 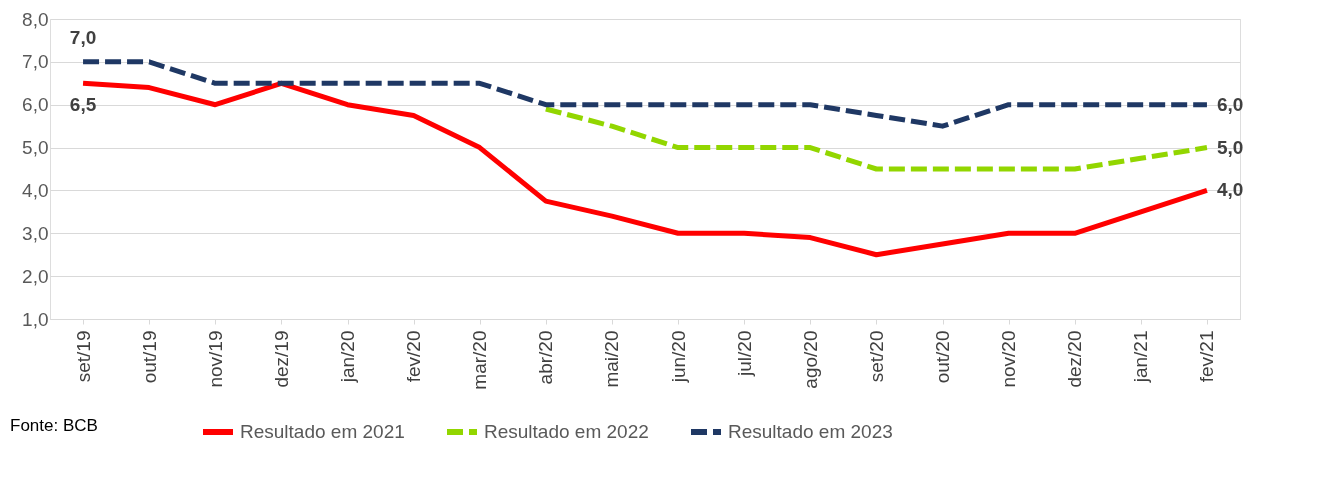 What do you see at coordinates (83, 356) in the screenshot?
I see `x-tick-label: set/19` at bounding box center [83, 356].